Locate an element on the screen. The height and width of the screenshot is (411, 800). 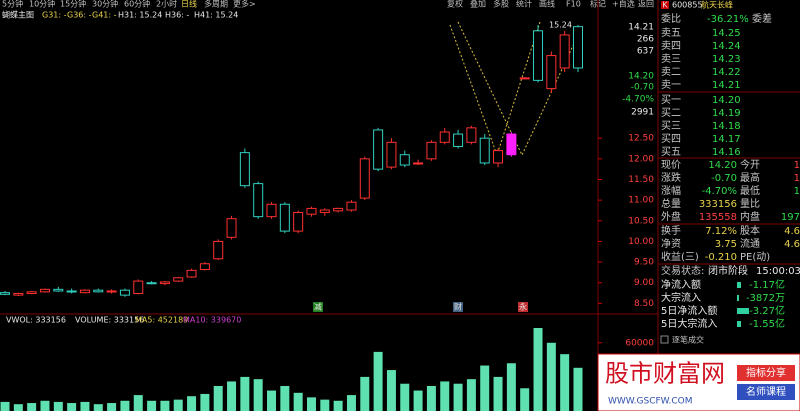
ticker-tab: 逐笔成交 is located at coordinates (688, 340).